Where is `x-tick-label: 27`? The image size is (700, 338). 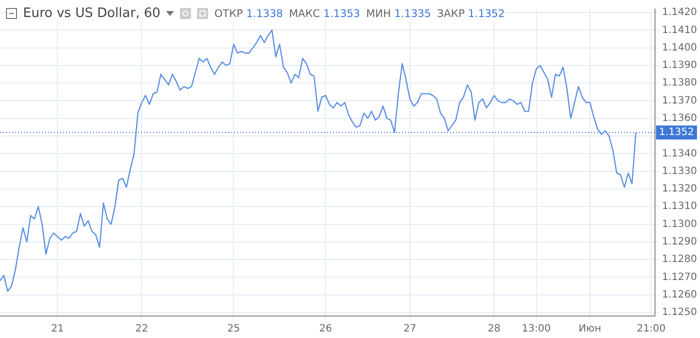
x-tick-label: 27 is located at coordinates (409, 329).